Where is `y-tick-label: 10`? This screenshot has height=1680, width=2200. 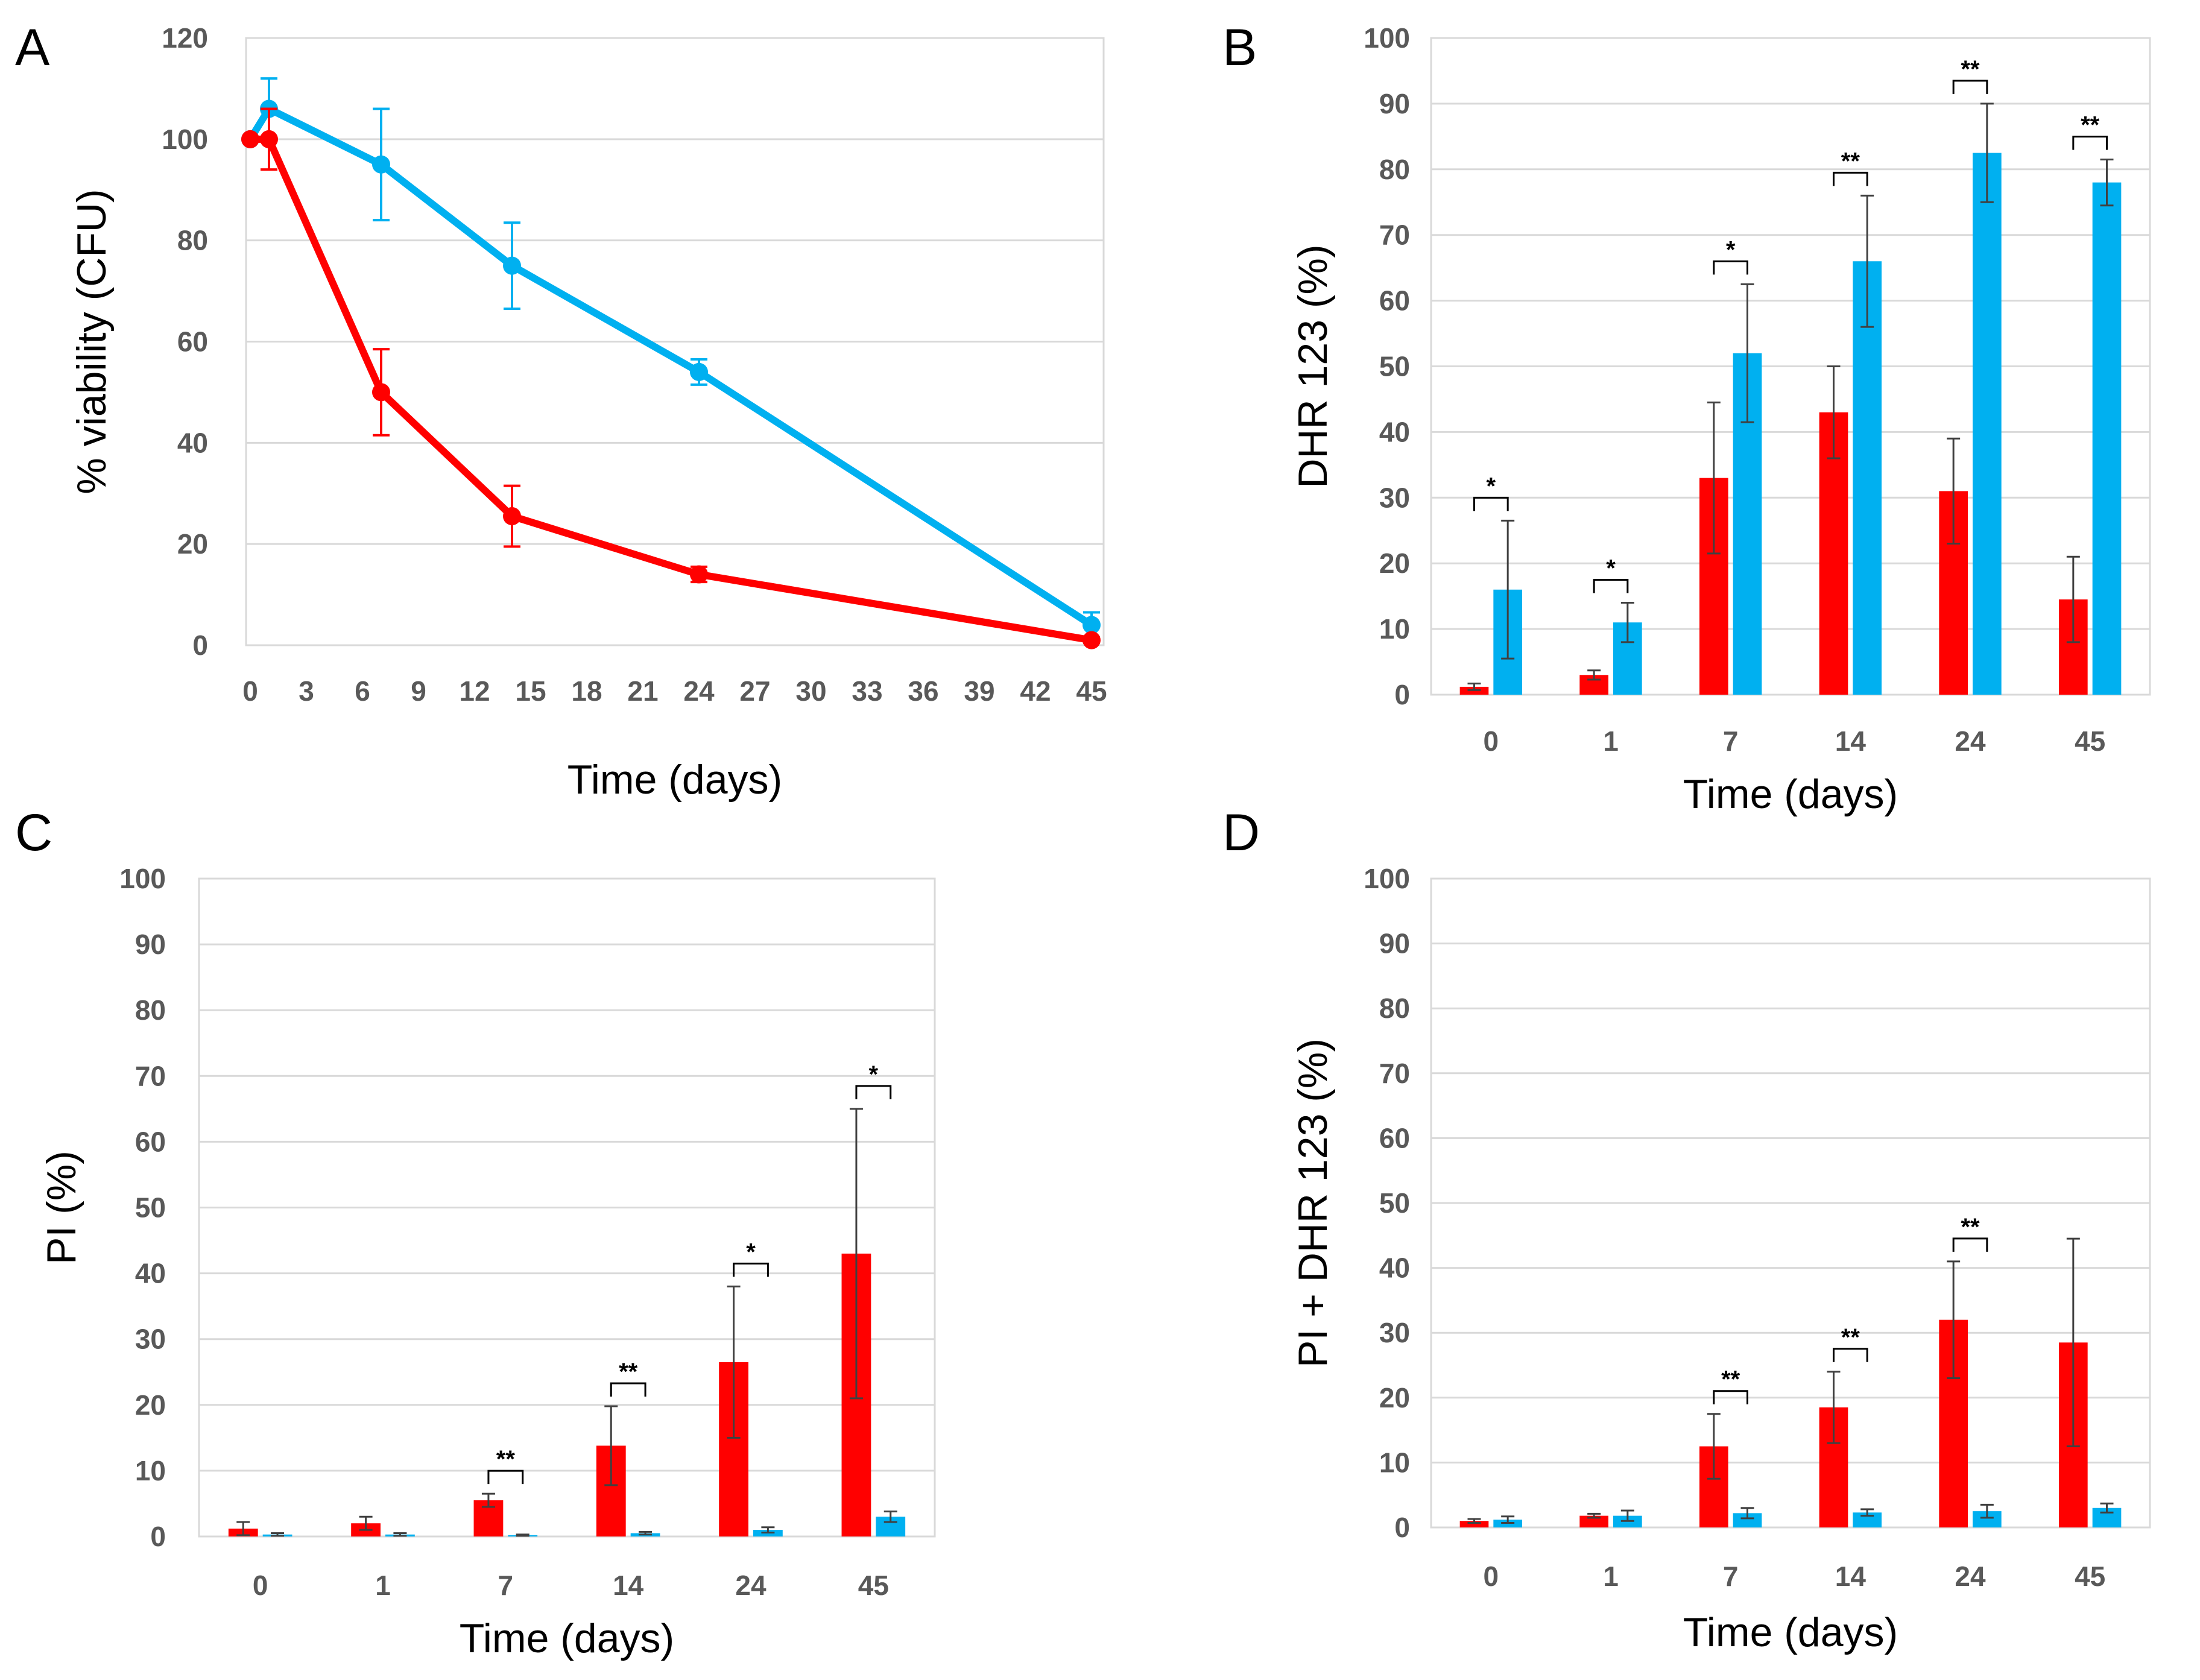
y-tick-label: 10 is located at coordinates (1395, 629).